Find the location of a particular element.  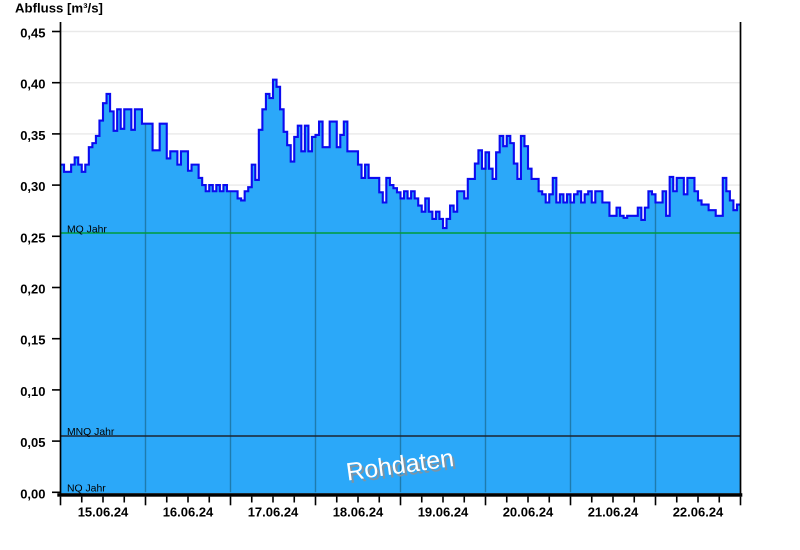

svg-text: 15.06.24 is located at coordinates (103, 512).